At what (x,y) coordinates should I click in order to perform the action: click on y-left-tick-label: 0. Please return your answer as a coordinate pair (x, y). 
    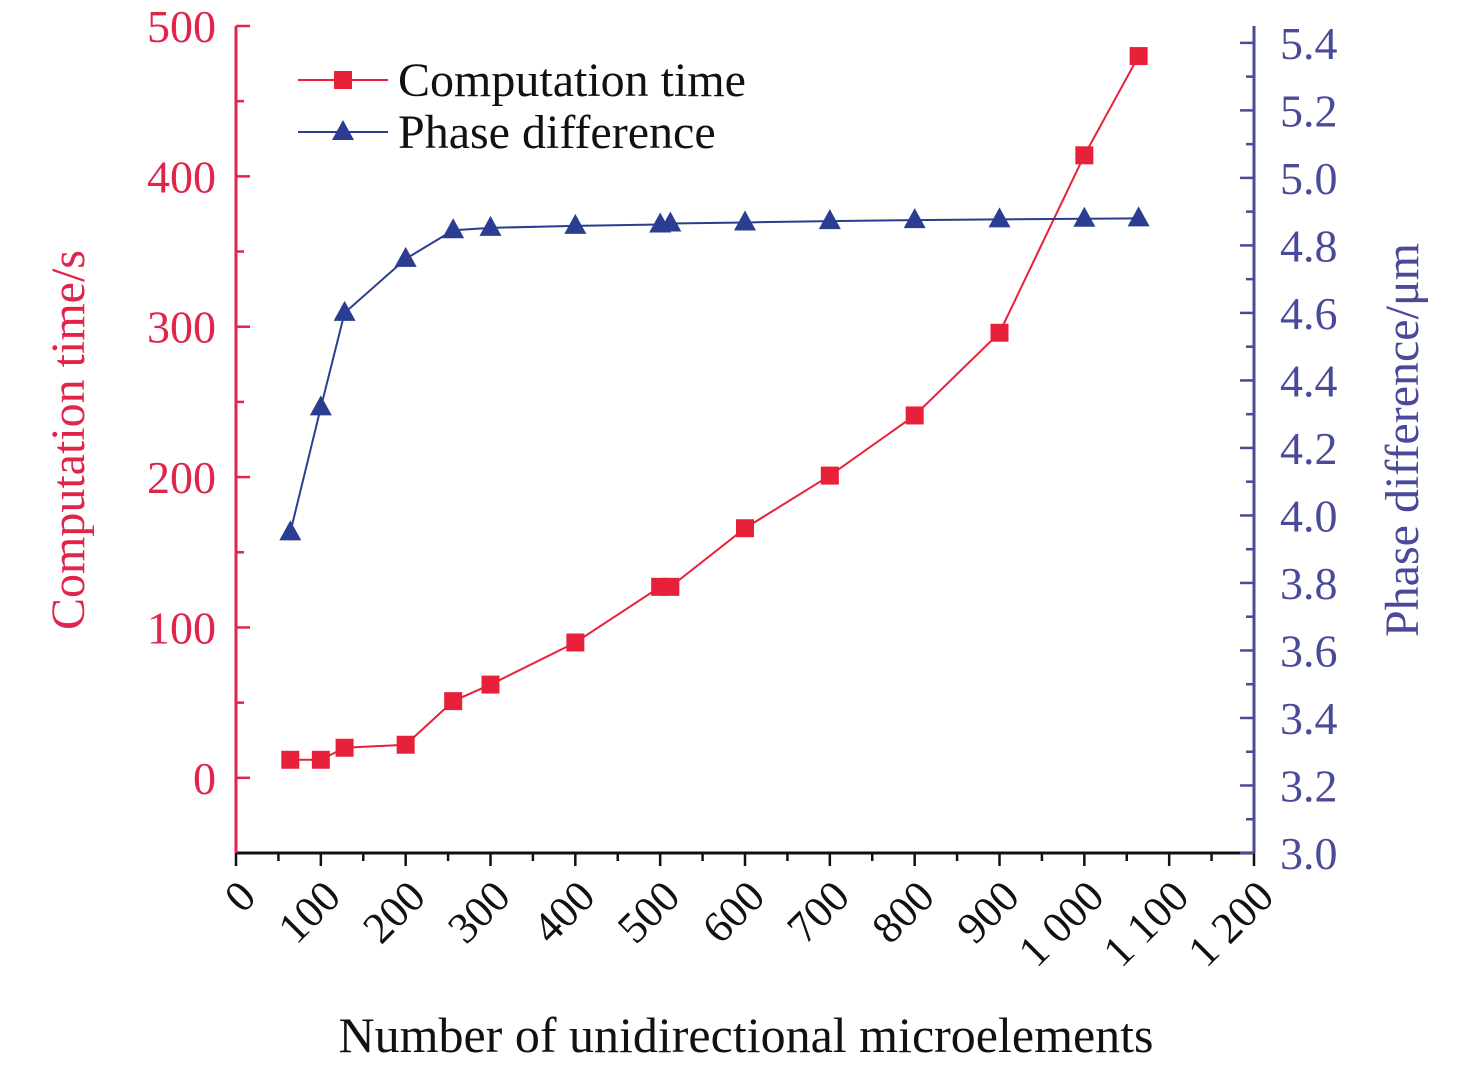
    Looking at the image, I should click on (204, 778).